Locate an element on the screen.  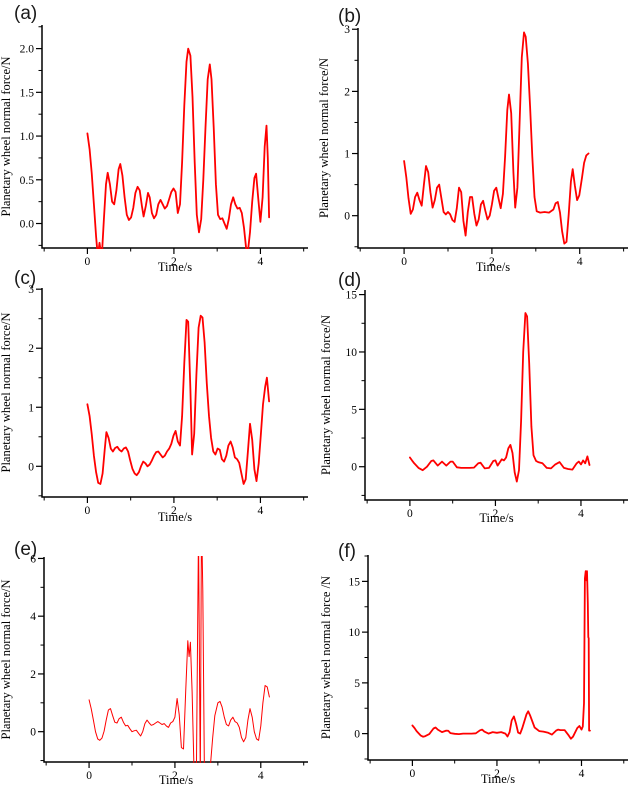
panel-label: (f) is located at coordinates (347, 551).